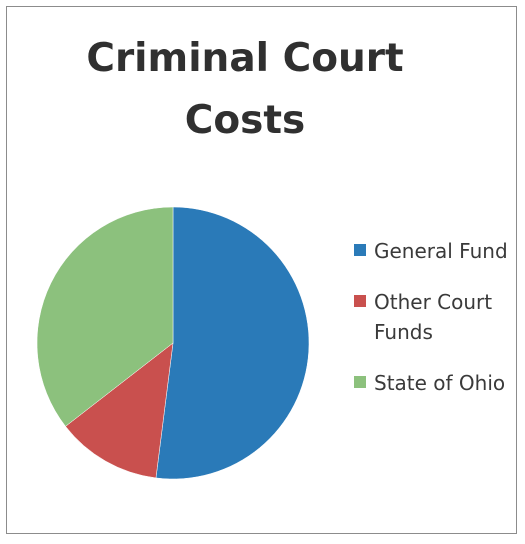 This screenshot has height=544, width=525. Describe the element at coordinates (245, 89) in the screenshot. I see `chart-title: Criminal Court Costs` at that location.